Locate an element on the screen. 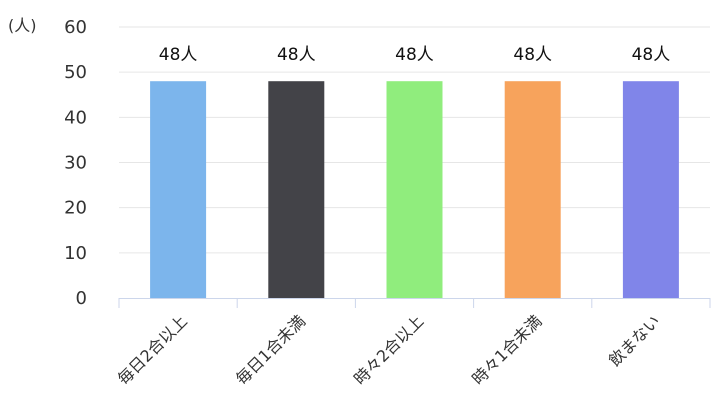 The image size is (723, 407). y-tick-label: 10 is located at coordinates (75, 253).